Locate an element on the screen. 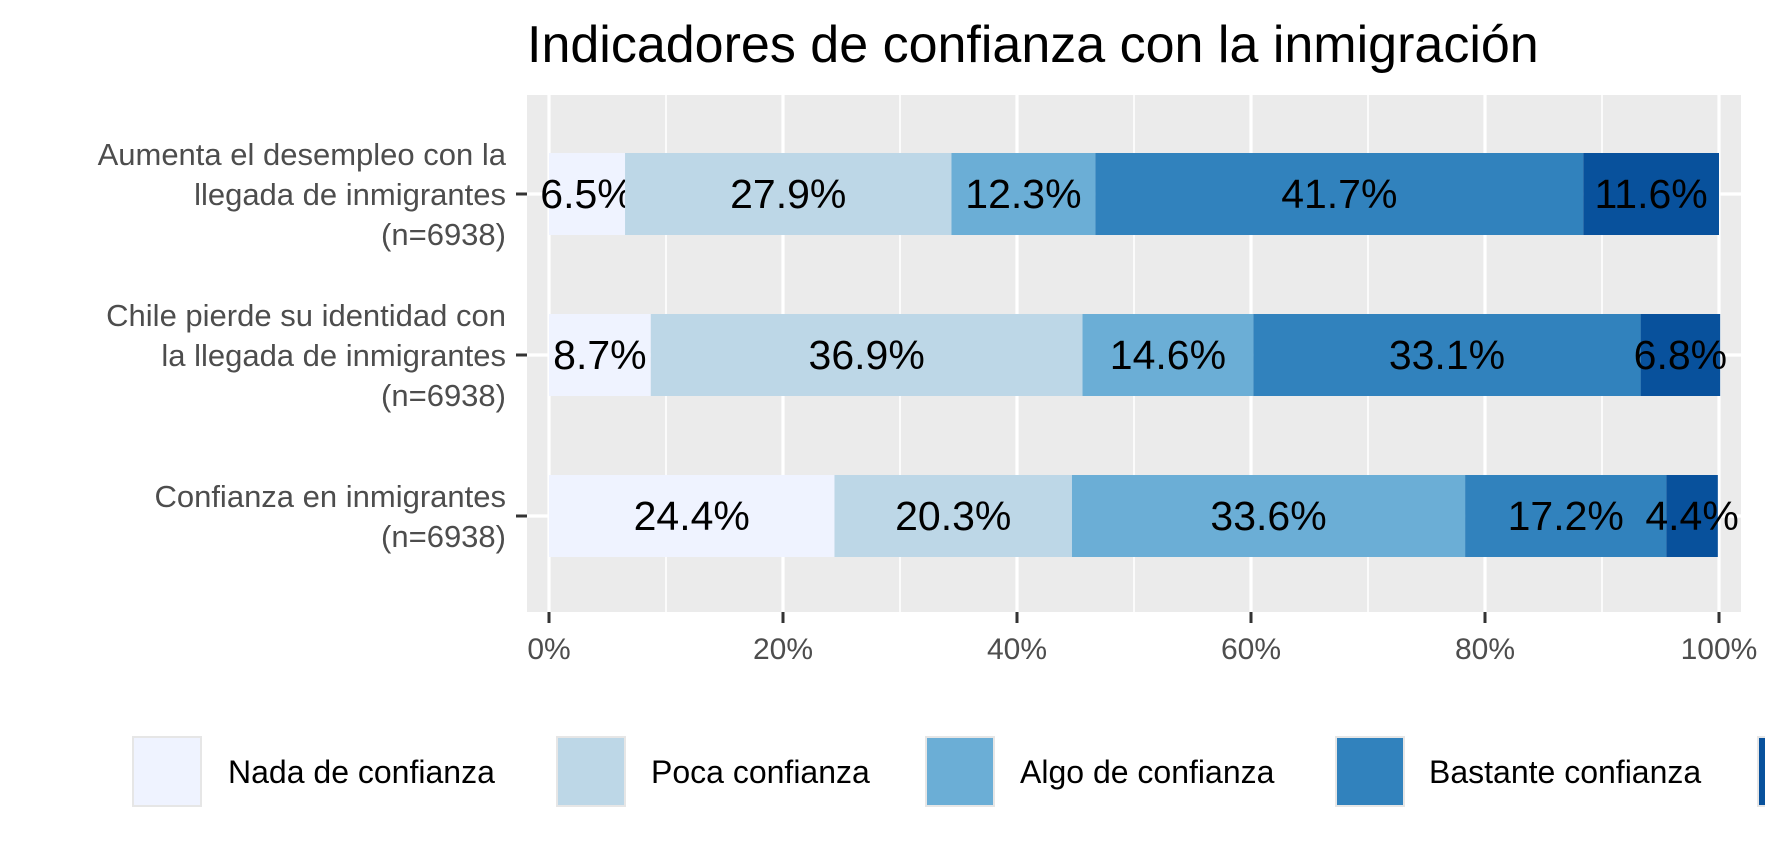  data-label: 14.6% is located at coordinates (1168, 355).